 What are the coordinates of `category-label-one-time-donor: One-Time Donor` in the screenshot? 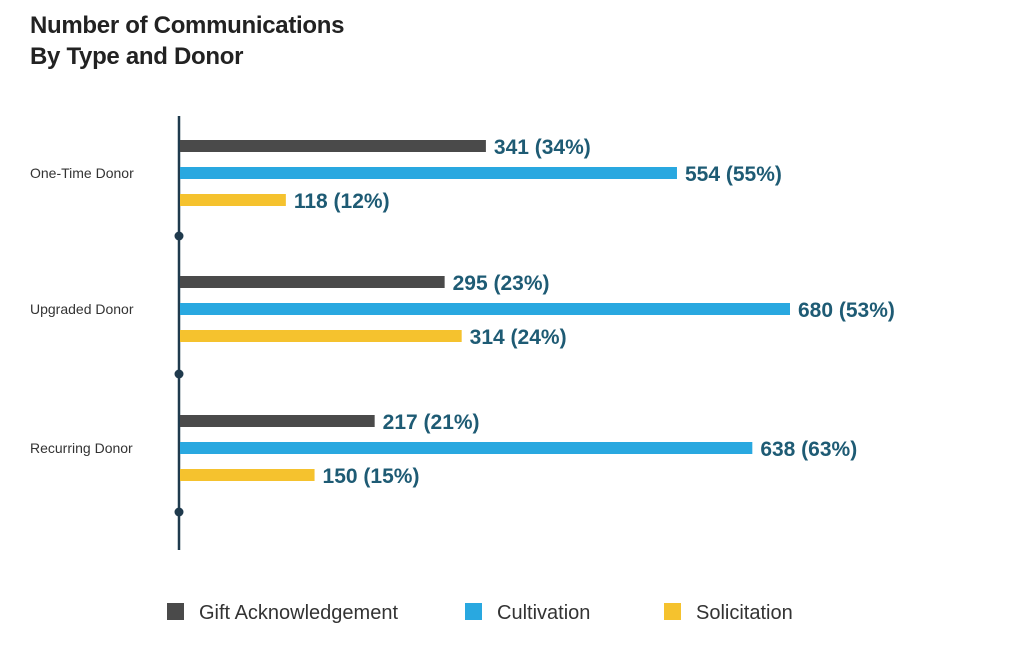 It's located at (82, 173).